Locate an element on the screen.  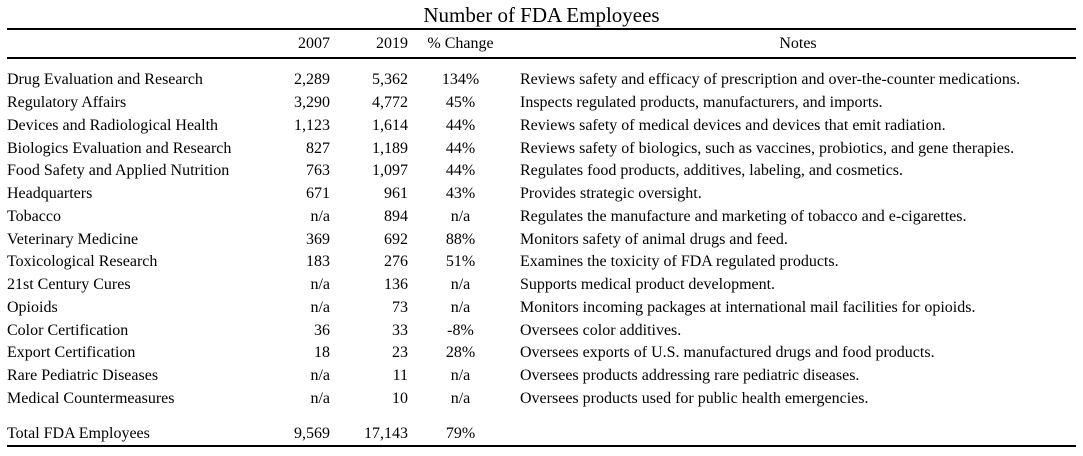
cell-note: Oversees color additives. is located at coordinates (601, 330).